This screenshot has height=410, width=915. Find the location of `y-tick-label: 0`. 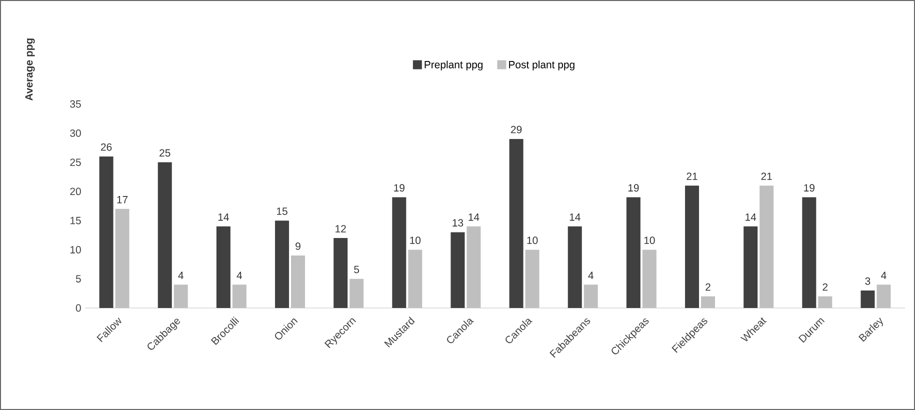

y-tick-label: 0 is located at coordinates (78, 308).